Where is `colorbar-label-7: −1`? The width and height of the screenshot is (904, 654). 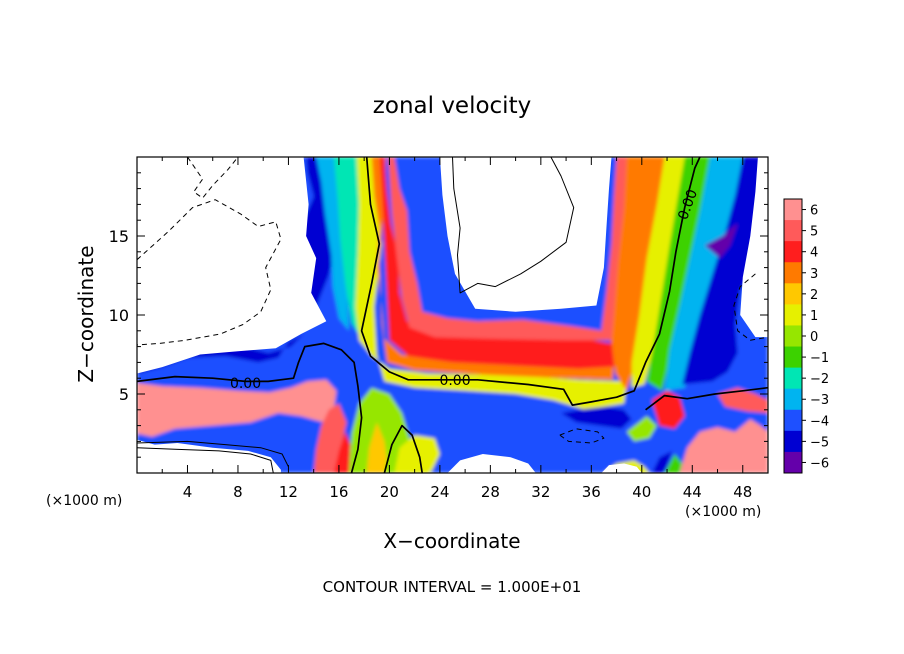 colorbar-label-7: −1 is located at coordinates (819, 358).